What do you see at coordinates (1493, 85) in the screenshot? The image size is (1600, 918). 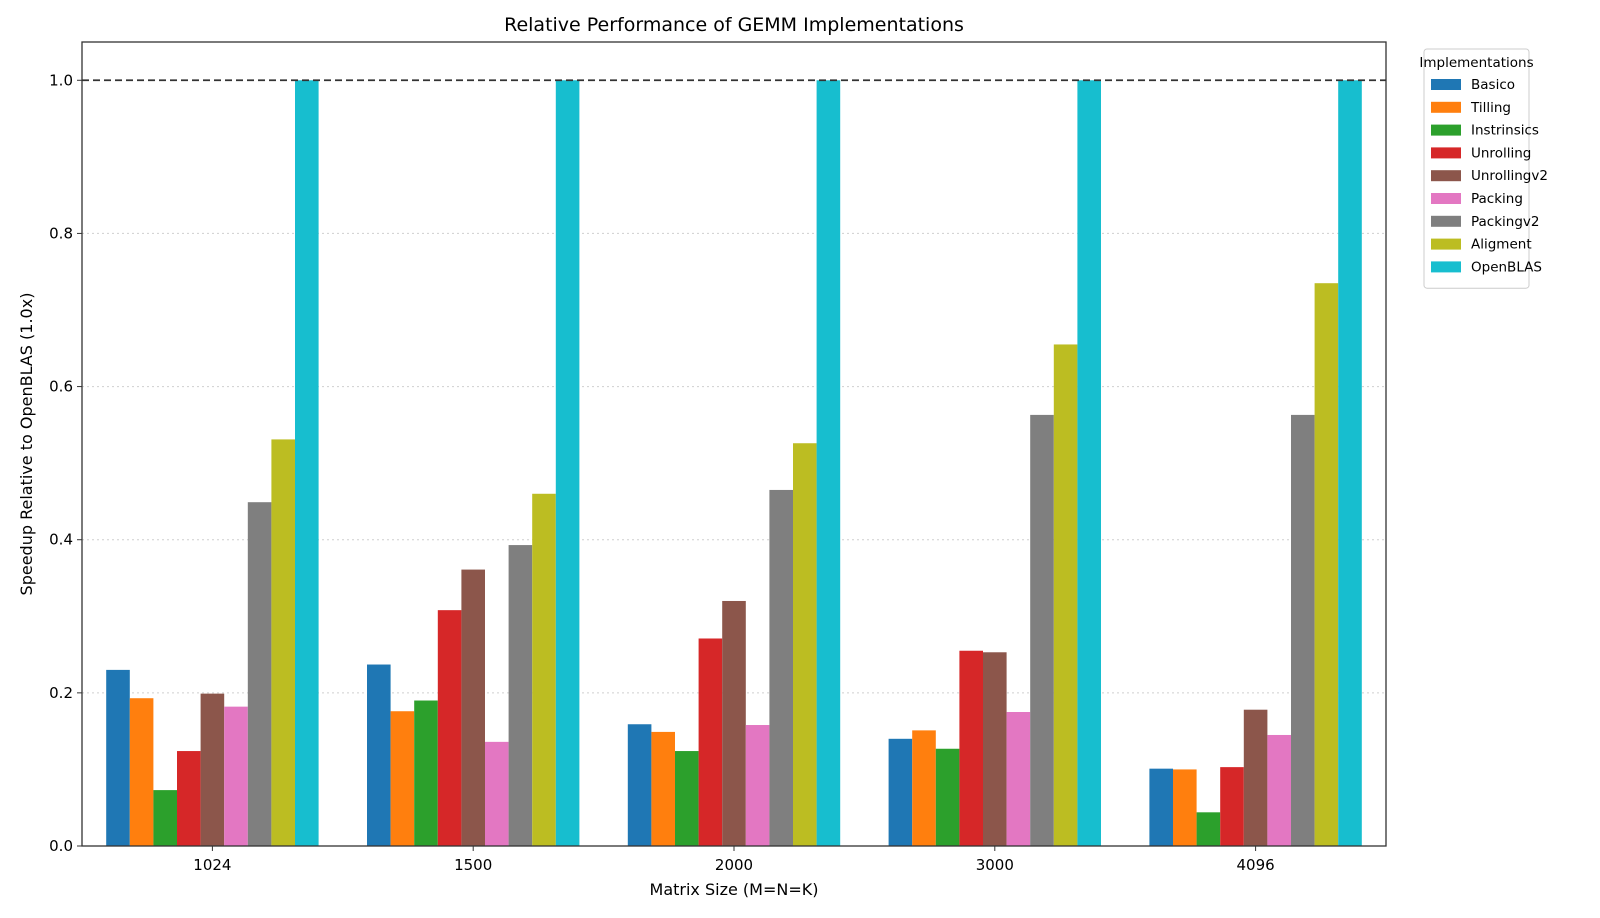 I see `legend-label: Basico` at bounding box center [1493, 85].